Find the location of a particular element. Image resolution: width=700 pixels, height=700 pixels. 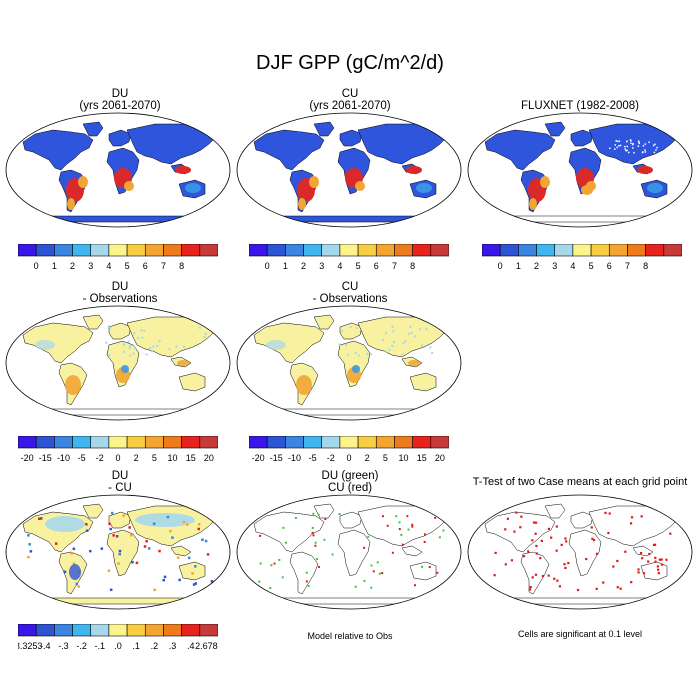

colorbar-tick-label: 5 is located at coordinates (591, 266).